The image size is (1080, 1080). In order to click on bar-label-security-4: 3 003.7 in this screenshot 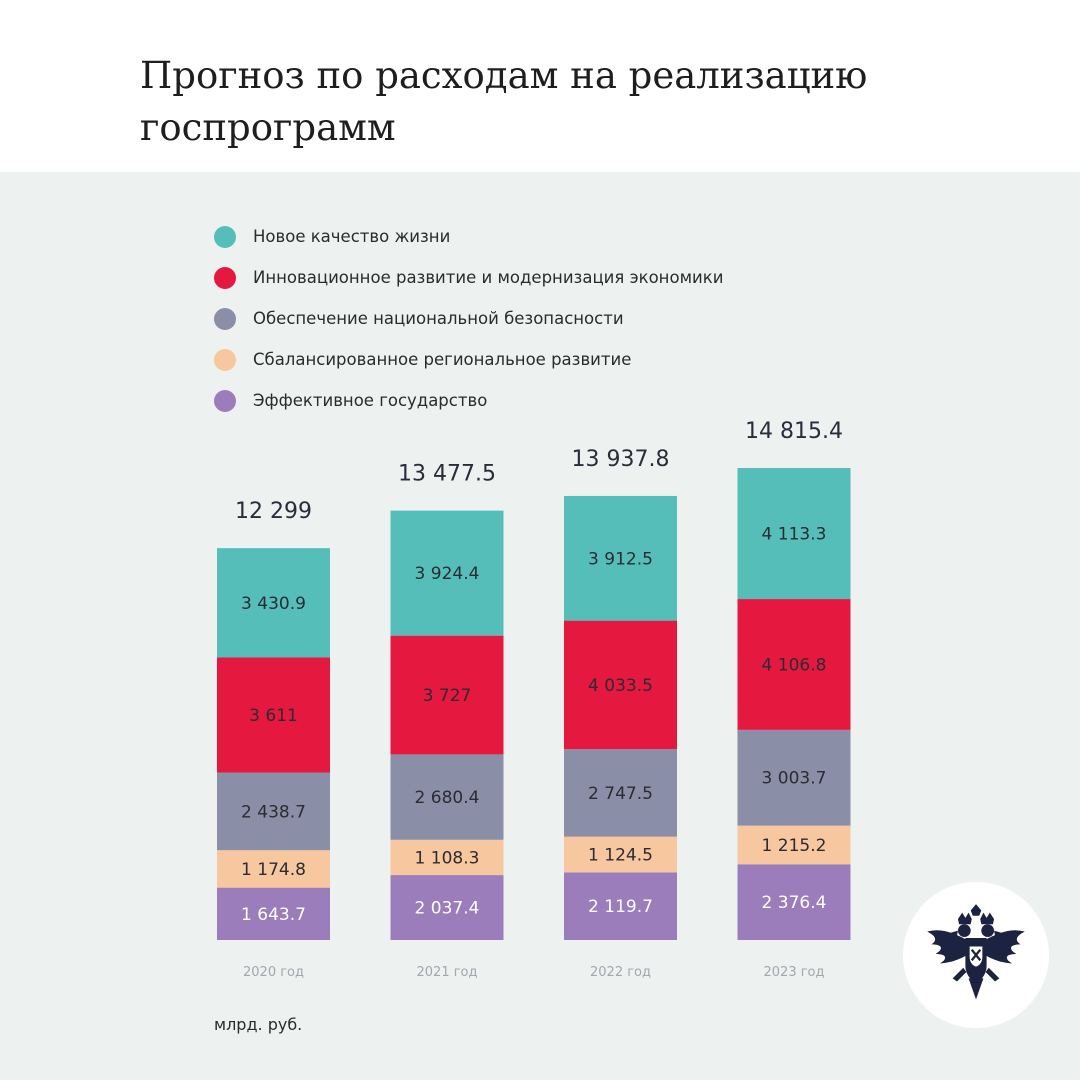, I will do `click(794, 779)`.